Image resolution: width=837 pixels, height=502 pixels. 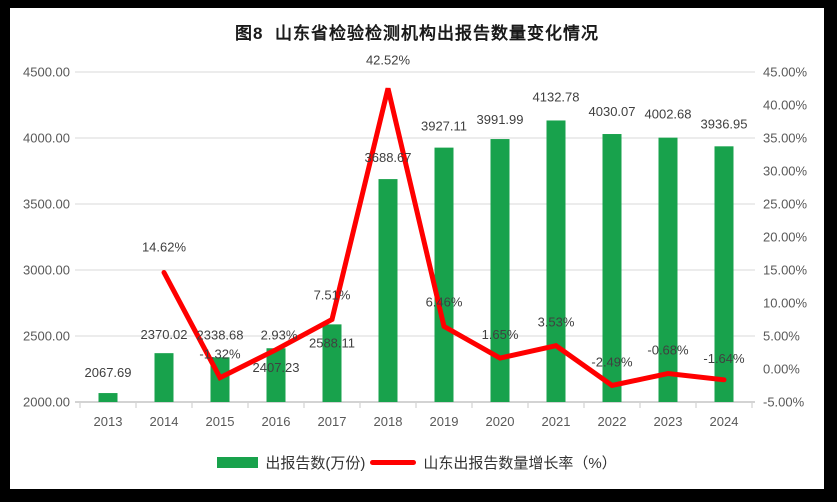 What do you see at coordinates (556, 96) in the screenshot?
I see `bar-value-label: 4132.78` at bounding box center [556, 96].